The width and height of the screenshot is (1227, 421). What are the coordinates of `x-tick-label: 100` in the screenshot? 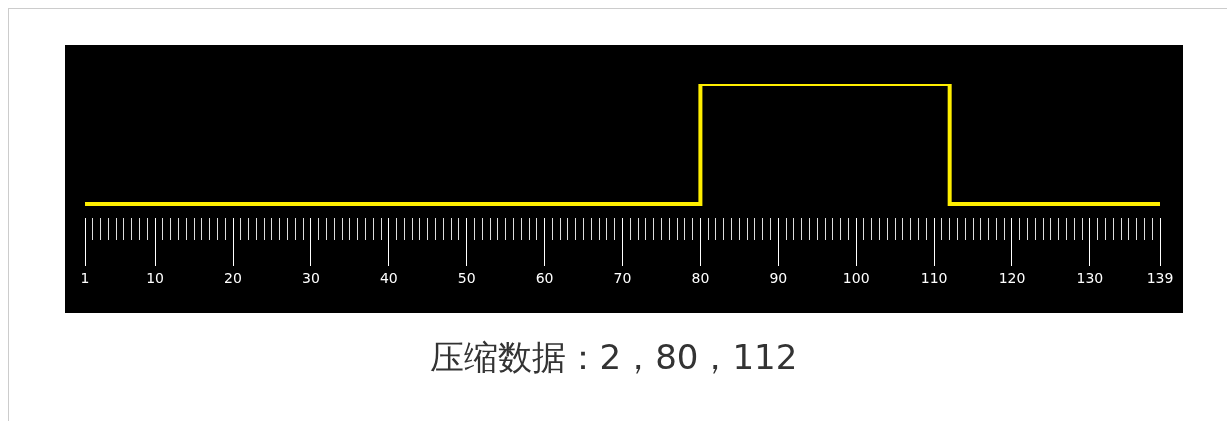 It's located at (856, 277).